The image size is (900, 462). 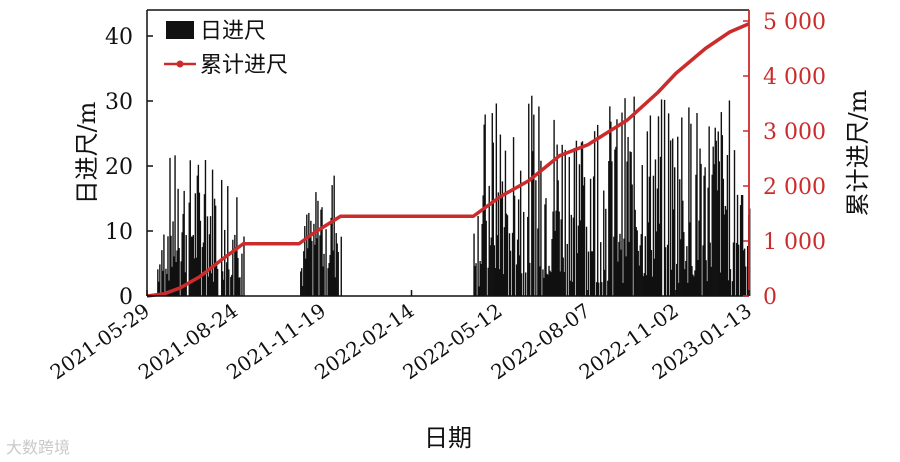 I want to click on left-tick-label: 40, so click(x=119, y=37).